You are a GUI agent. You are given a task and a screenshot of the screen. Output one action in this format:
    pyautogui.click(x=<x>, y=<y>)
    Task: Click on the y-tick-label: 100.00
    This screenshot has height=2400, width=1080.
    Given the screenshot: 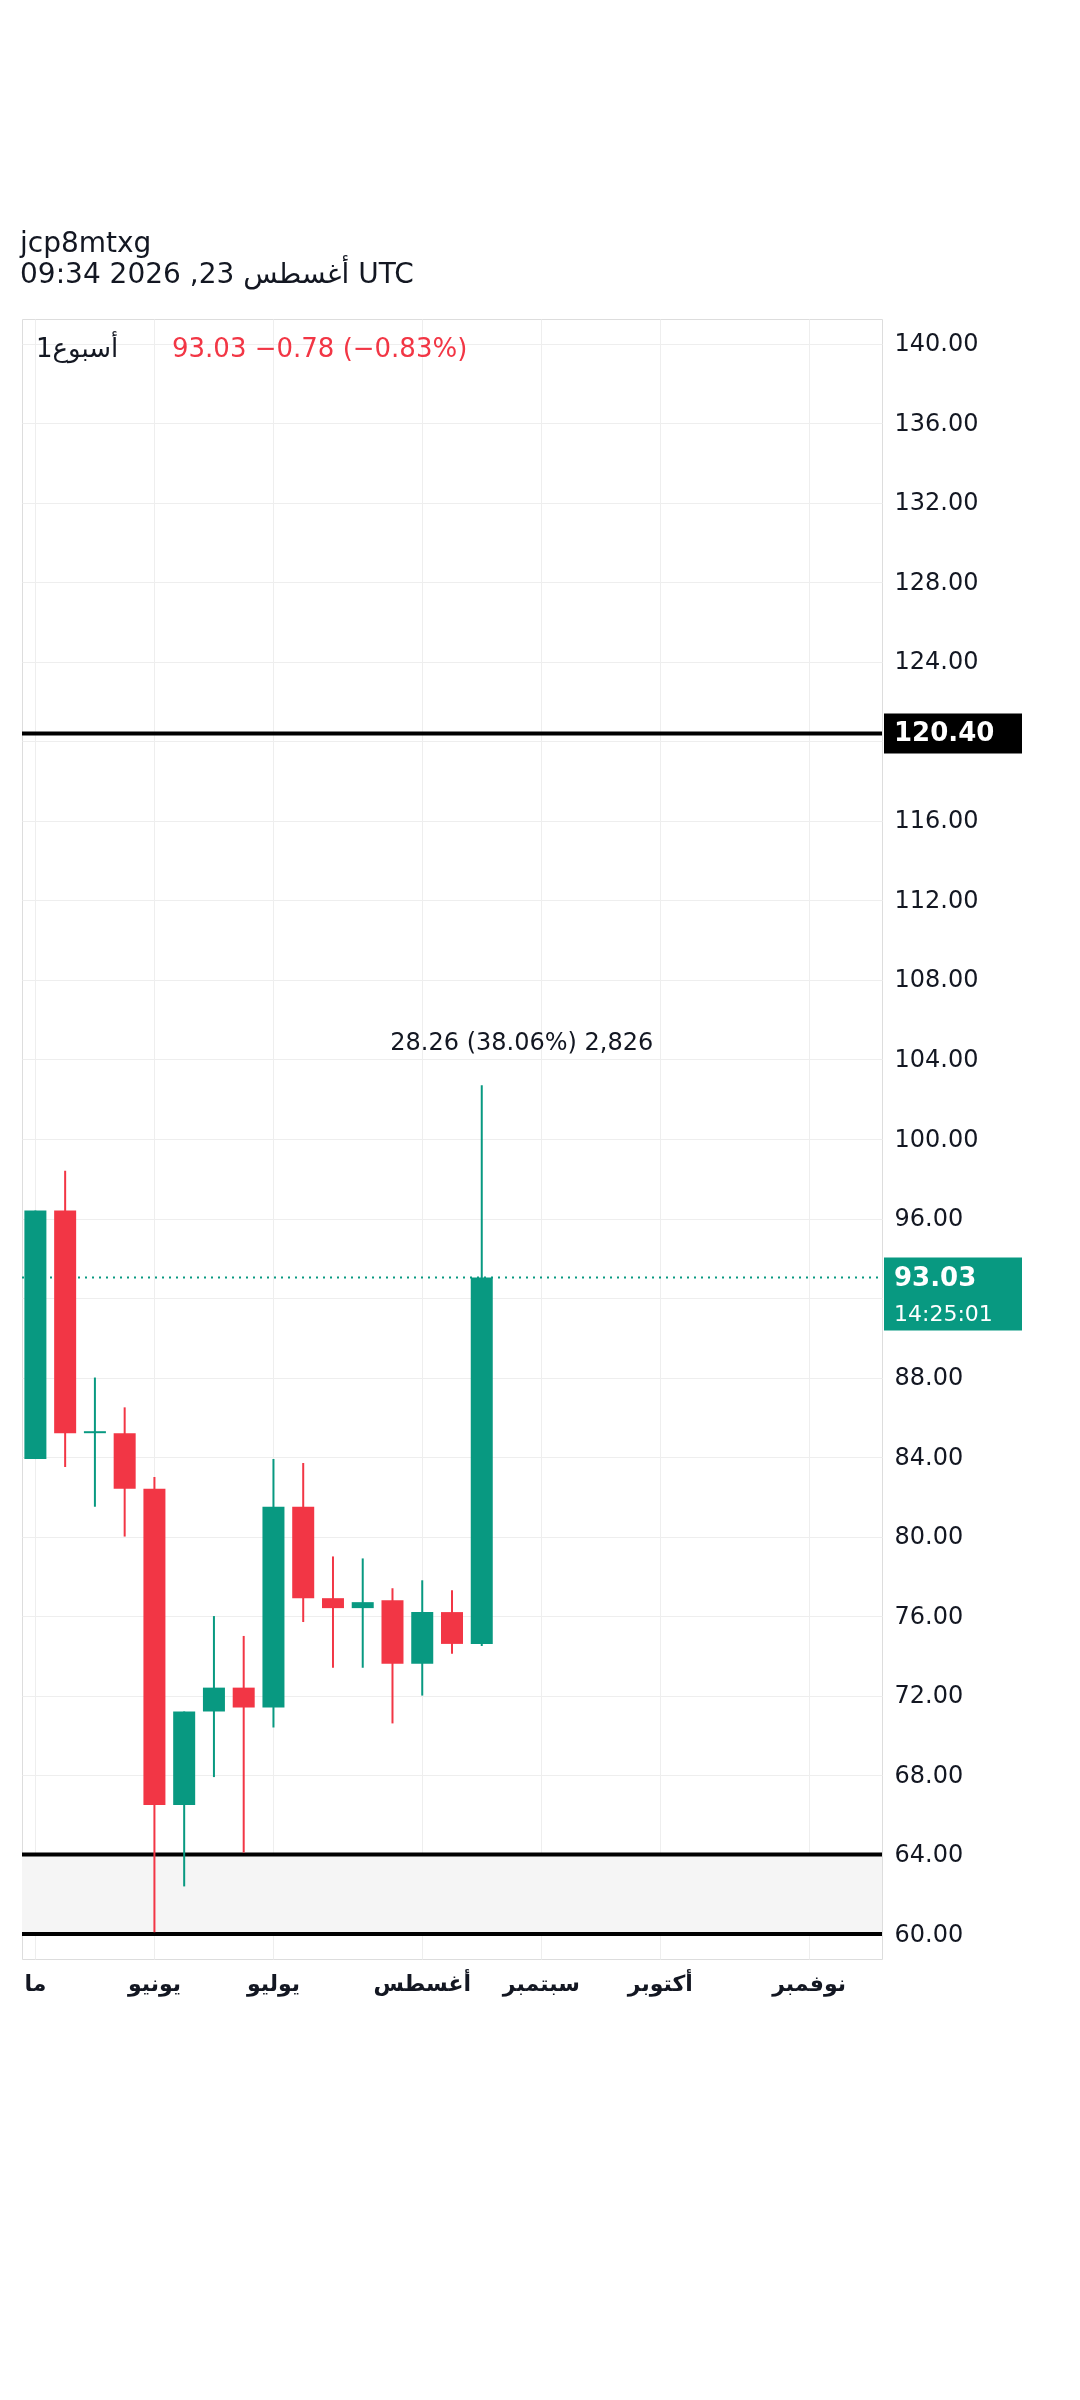 What is the action you would take?
    pyautogui.click(x=936, y=1138)
    